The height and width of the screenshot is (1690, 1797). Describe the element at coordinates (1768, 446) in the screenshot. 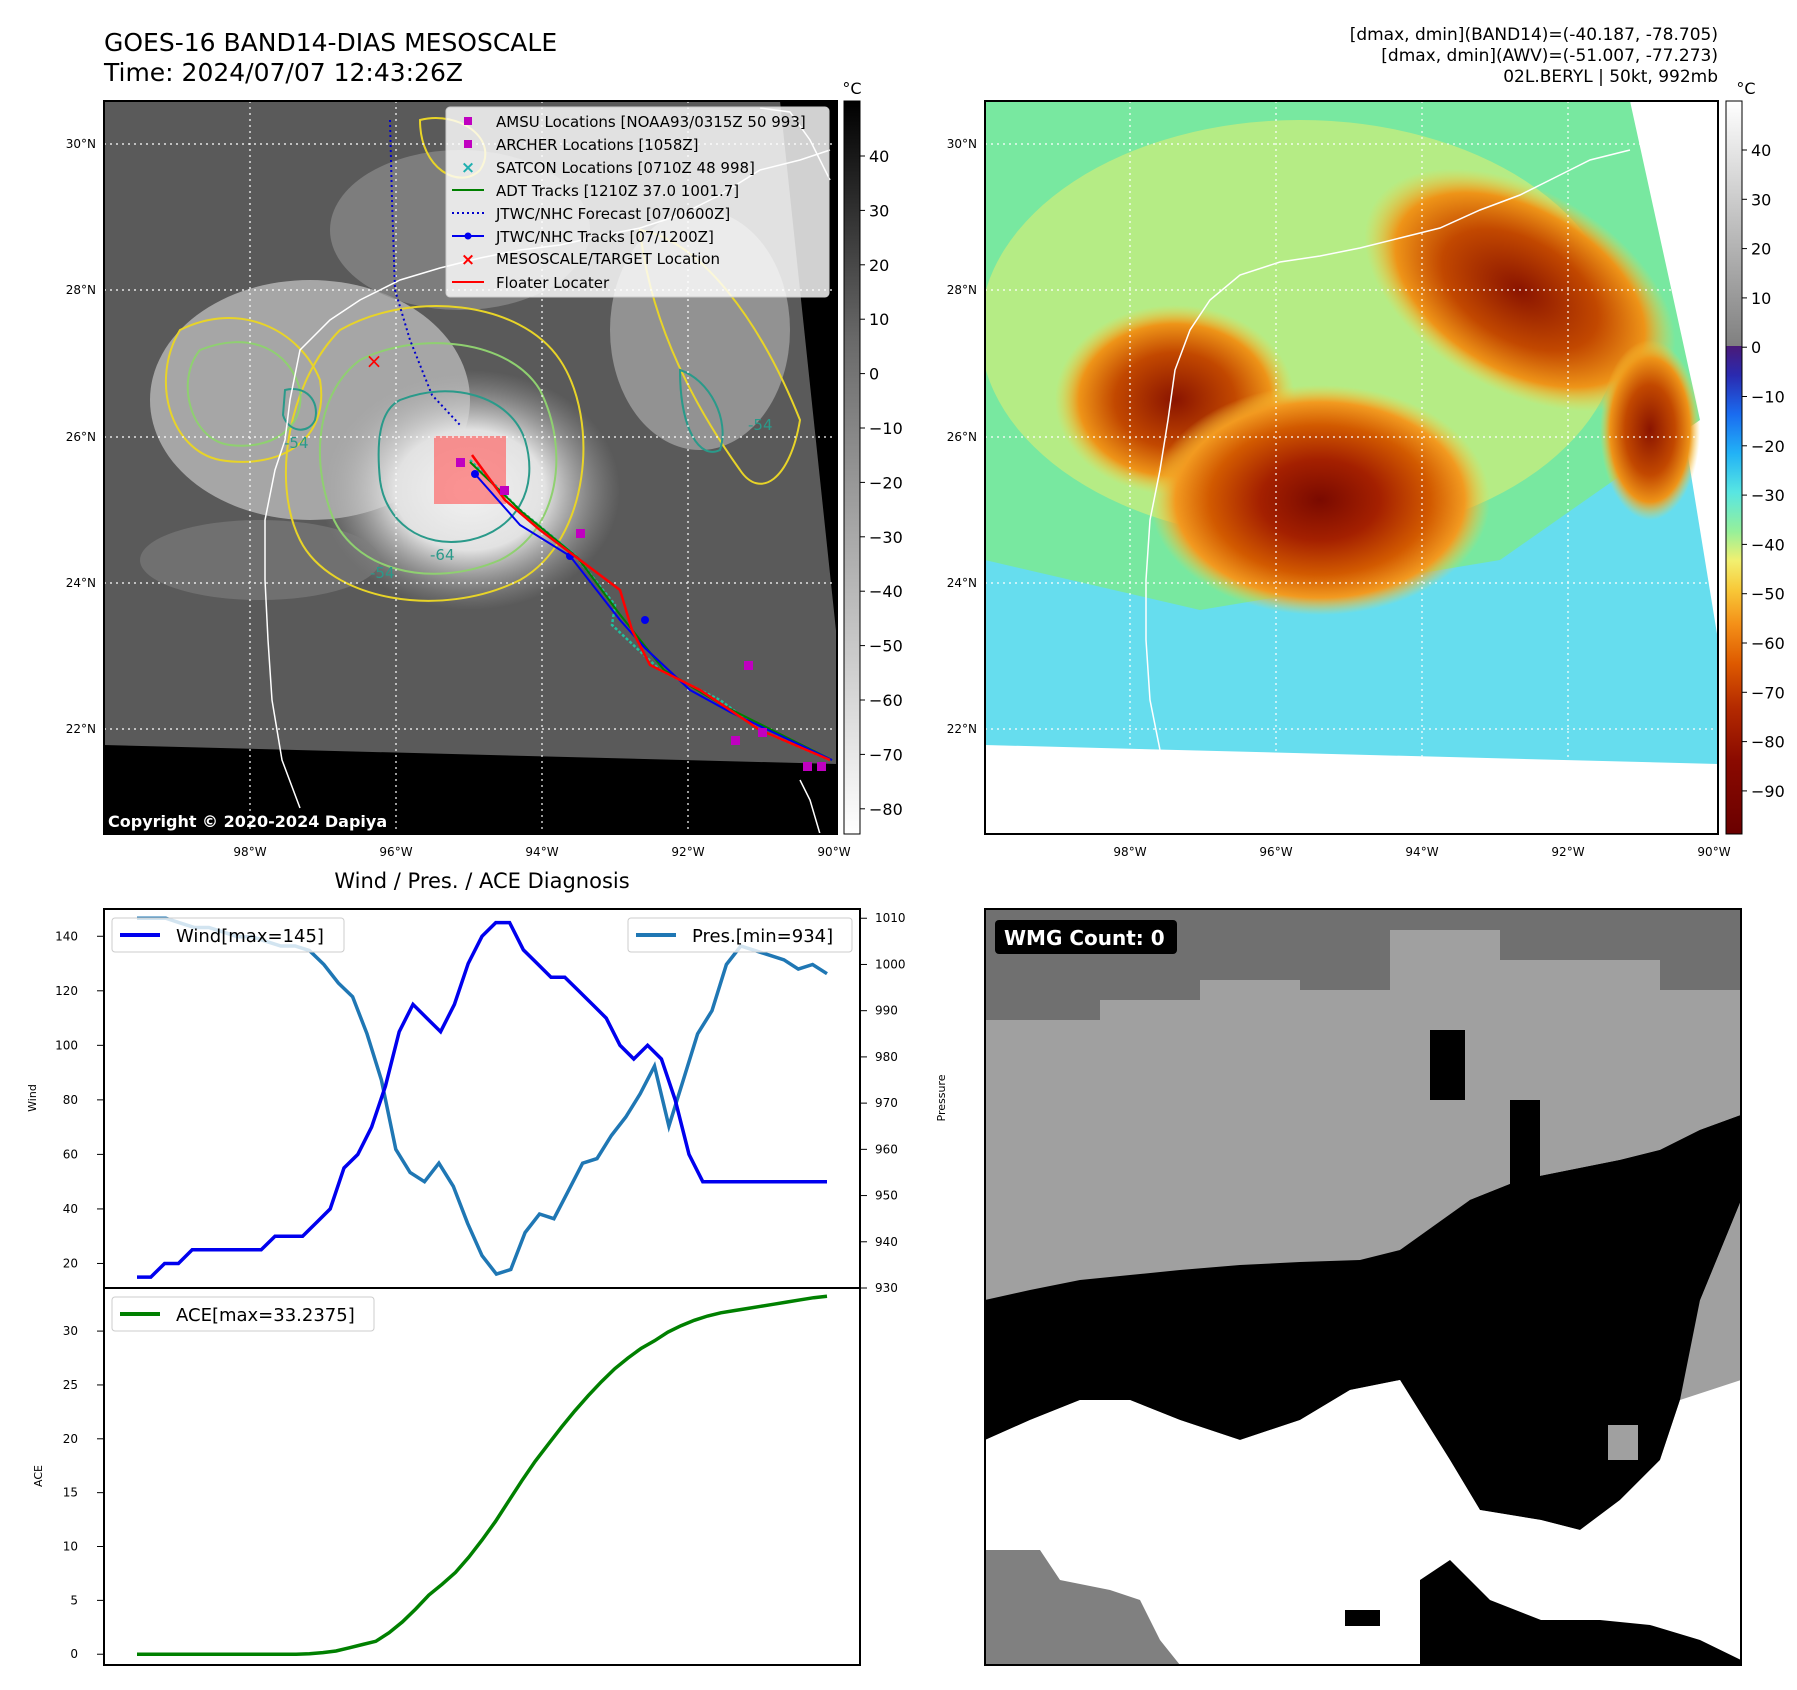

I see `colorbar-tick-label: −20` at that location.